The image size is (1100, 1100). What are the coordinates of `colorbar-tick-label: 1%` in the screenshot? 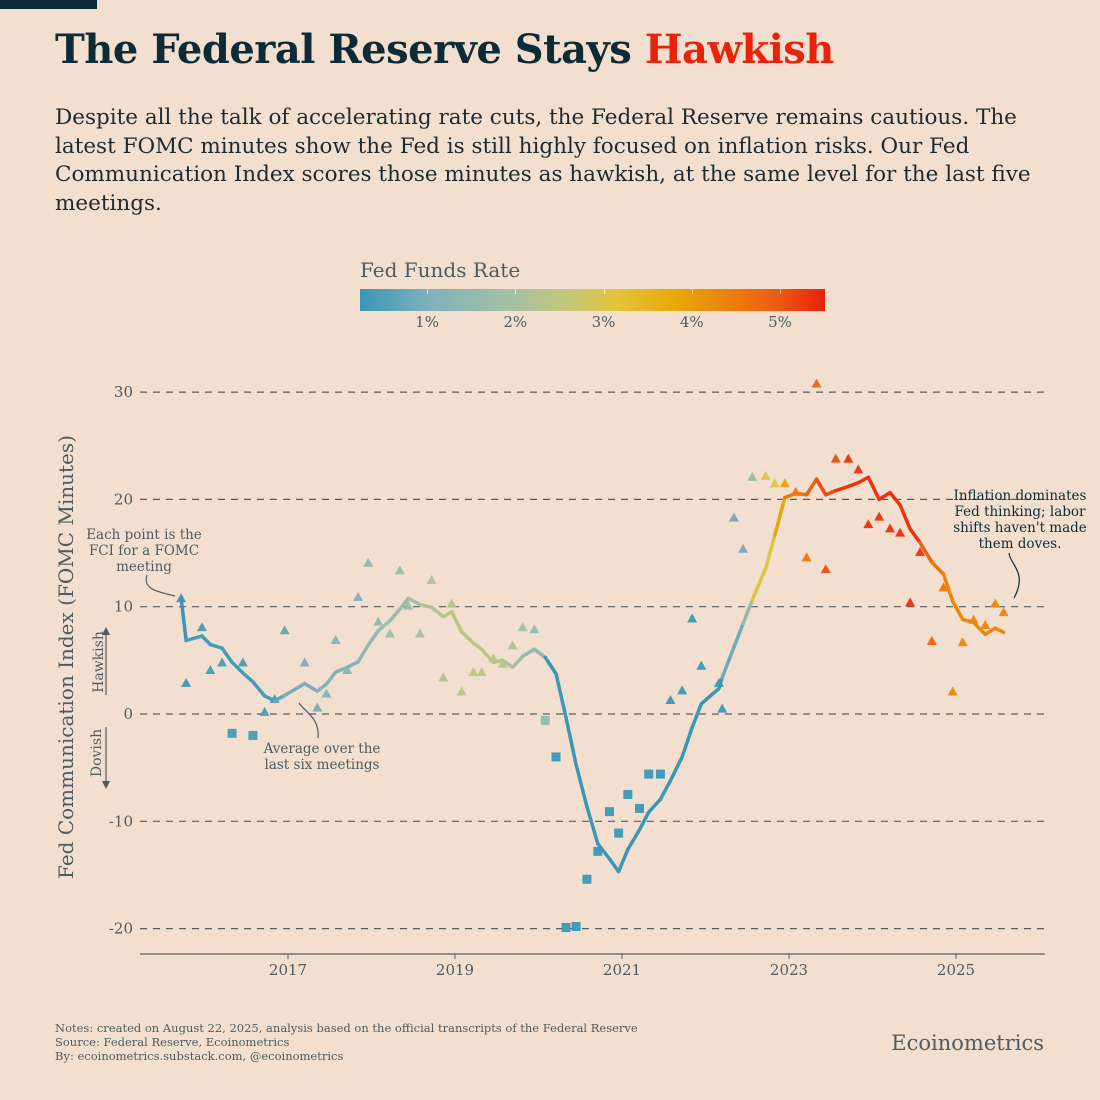 It's located at (427, 322).